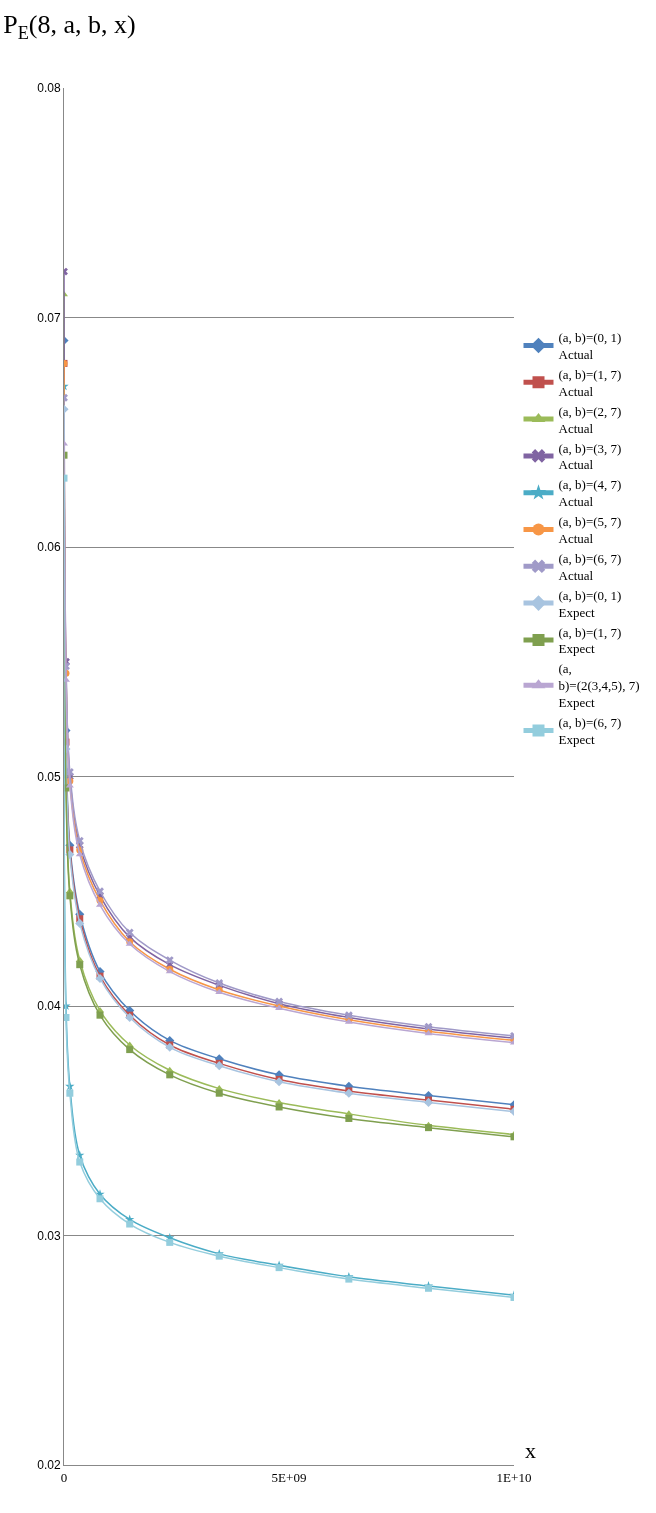 The width and height of the screenshot is (656, 1513). I want to click on legend-label: (a, b)=(6, 7) Expect, so click(590, 731).